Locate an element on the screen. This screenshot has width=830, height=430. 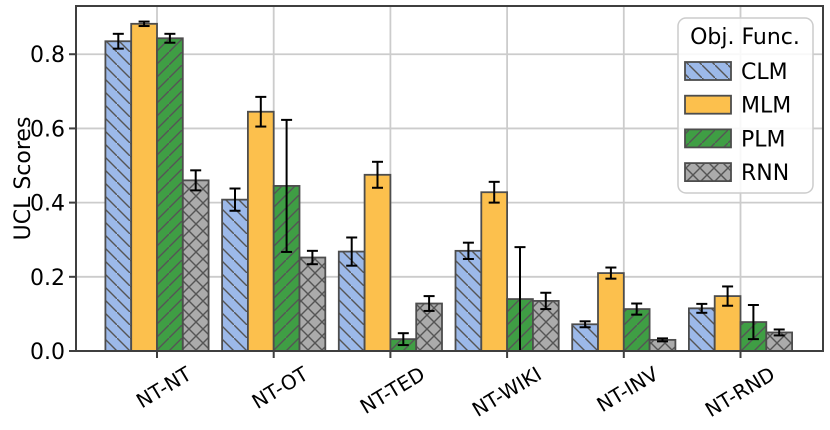
error-bar-RNN-NT-INV is located at coordinates (662, 340).